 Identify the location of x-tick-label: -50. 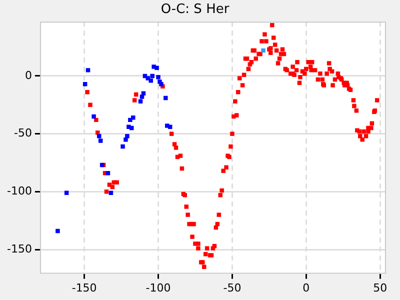
(232, 287).